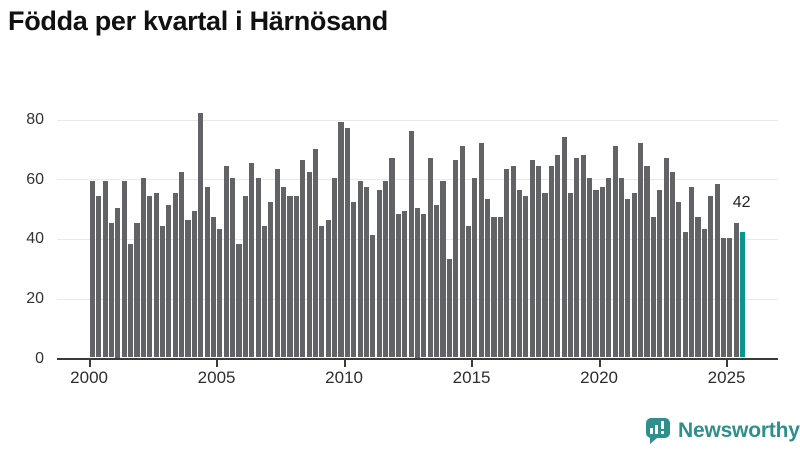 The image size is (800, 450). What do you see at coordinates (303, 259) in the screenshot?
I see `bar-2008-q2` at bounding box center [303, 259].